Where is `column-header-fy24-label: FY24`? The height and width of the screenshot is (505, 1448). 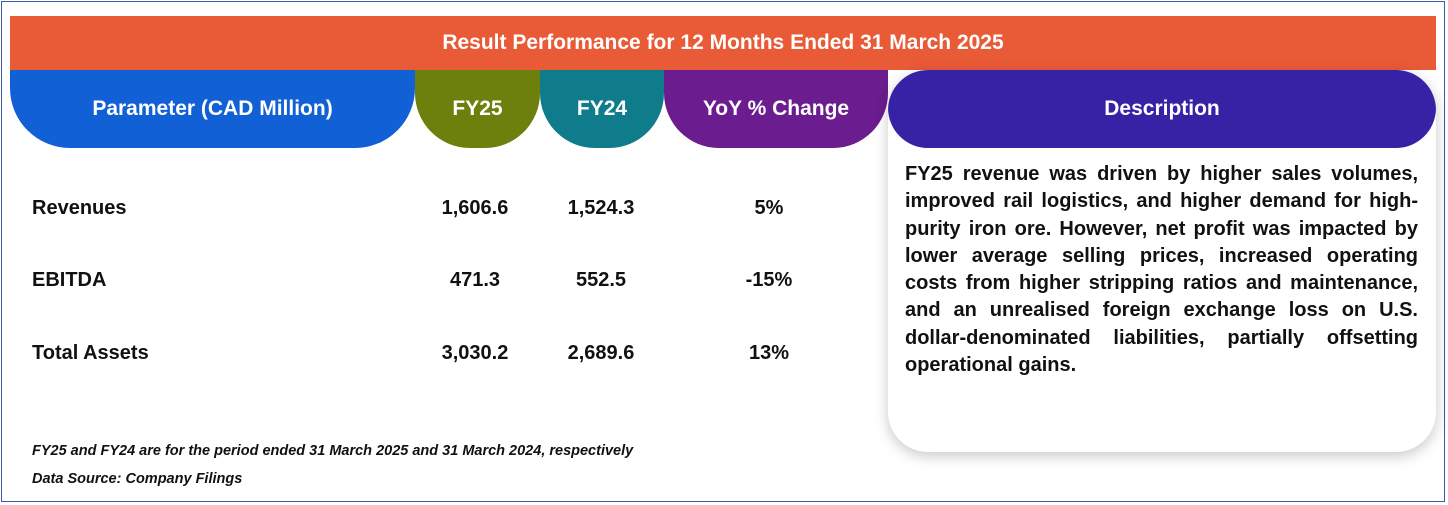
column-header-fy24-label: FY24 is located at coordinates (602, 108).